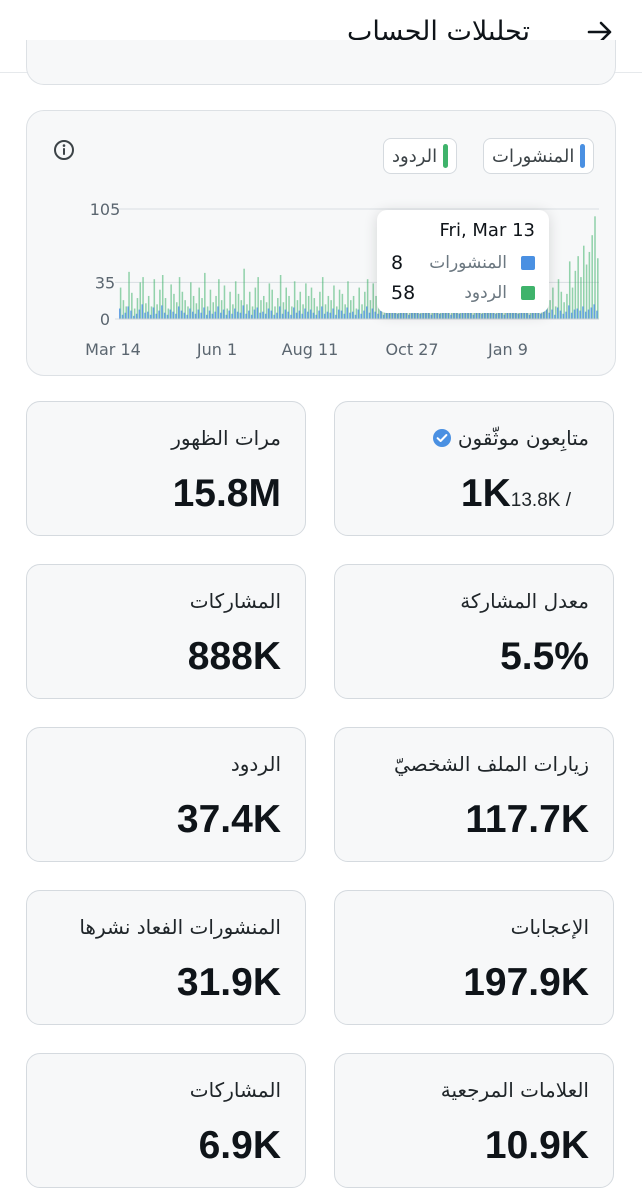 The height and width of the screenshot is (1200, 642). Describe the element at coordinates (255, 764) in the screenshot. I see `stat-label: الردود` at that location.